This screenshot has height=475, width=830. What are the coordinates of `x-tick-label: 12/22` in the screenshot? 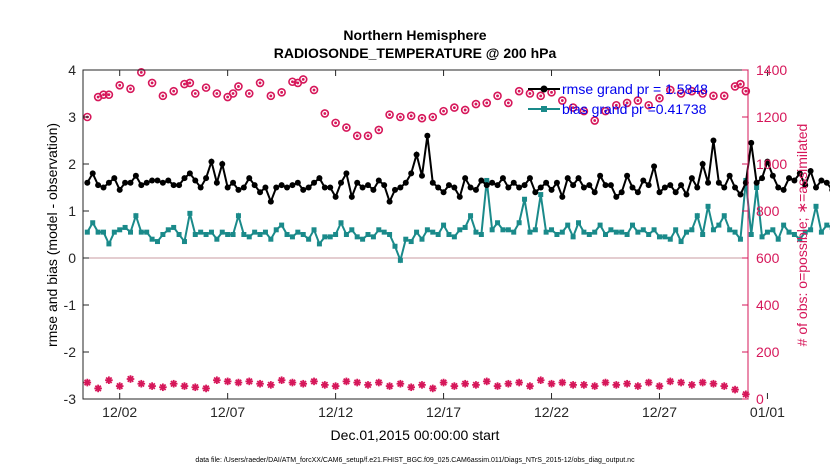 It's located at (551, 412).